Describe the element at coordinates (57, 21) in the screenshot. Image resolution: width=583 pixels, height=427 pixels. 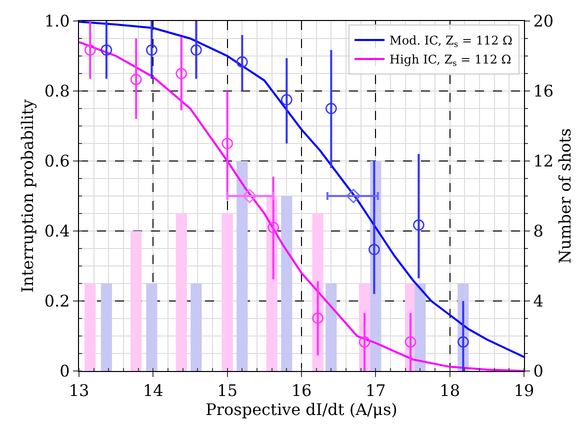
I see `y-tick-label: 1.0` at that location.